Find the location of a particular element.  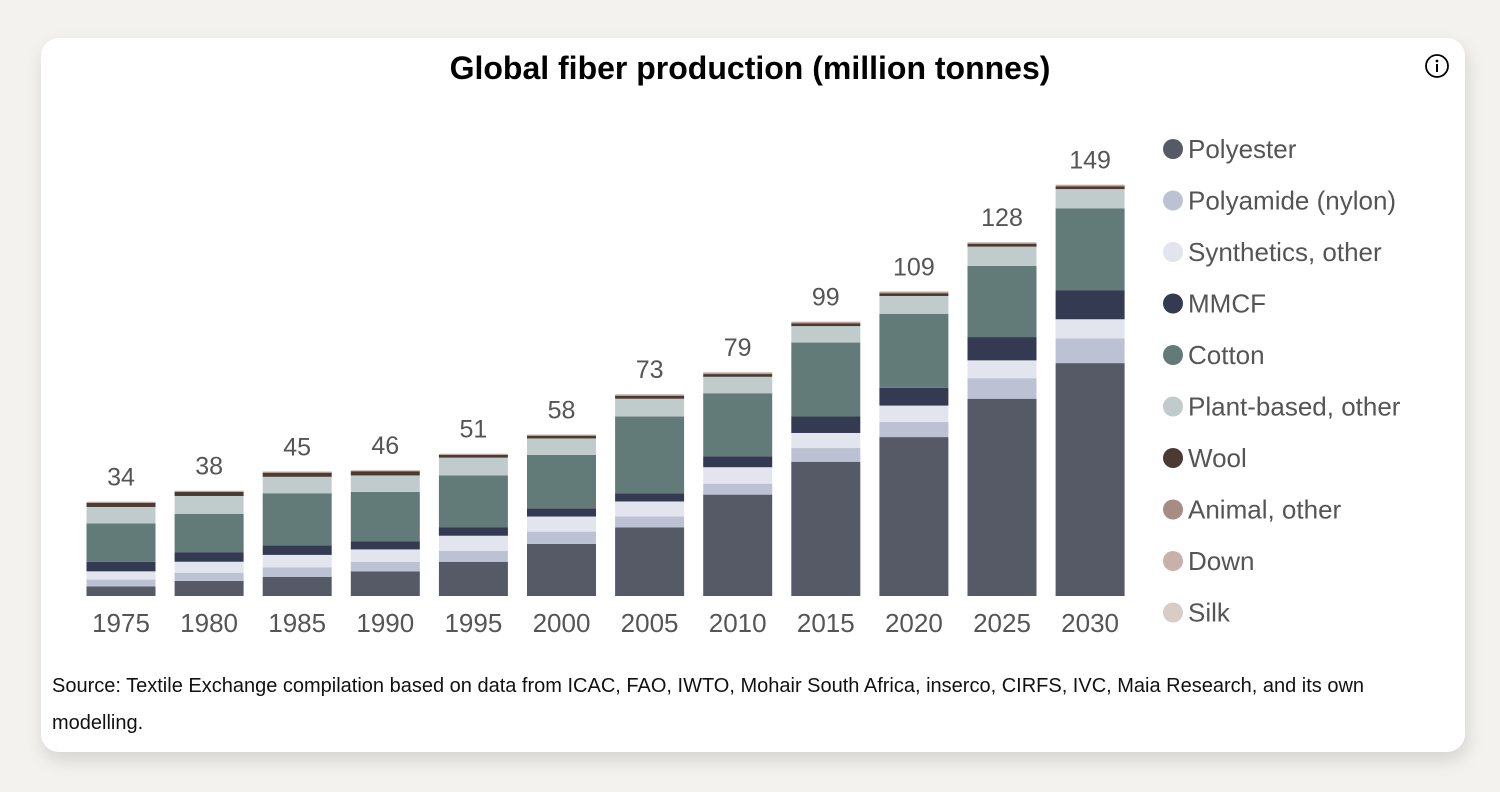

bar-segment-wool-2020 is located at coordinates (914, 294).